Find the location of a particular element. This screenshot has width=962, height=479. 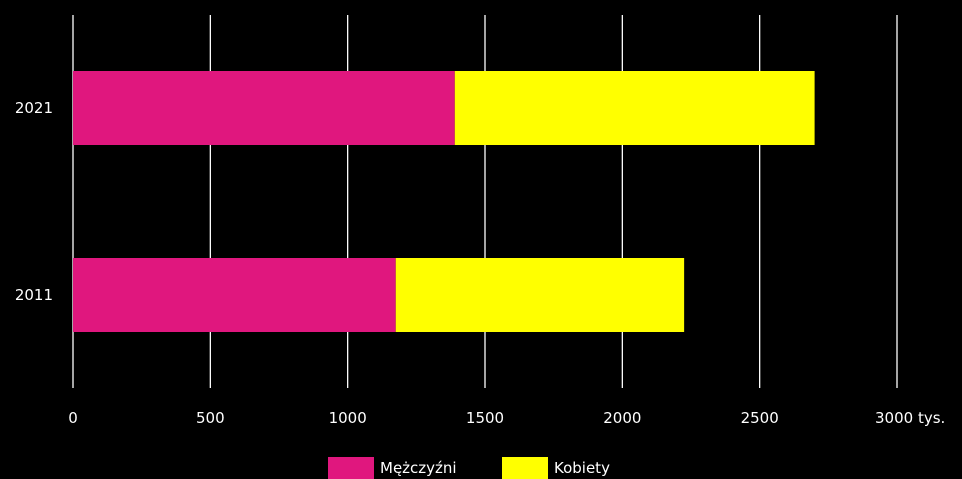

y-axis-labels: 2021 2011 is located at coordinates (34, 201).